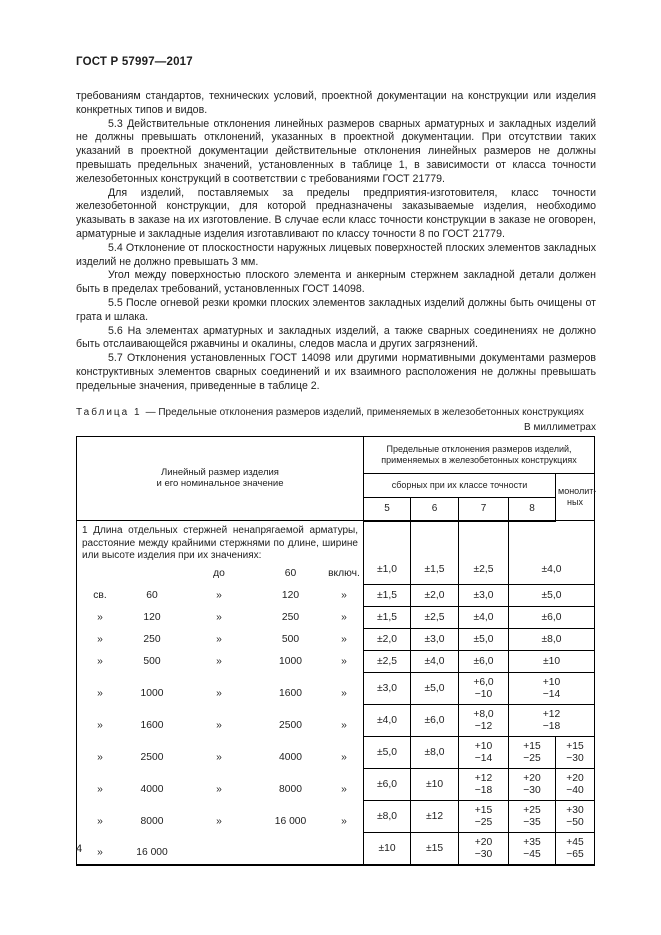 The width and height of the screenshot is (661, 935). What do you see at coordinates (290, 617) in the screenshot?
I see `range-part: 250` at bounding box center [290, 617].